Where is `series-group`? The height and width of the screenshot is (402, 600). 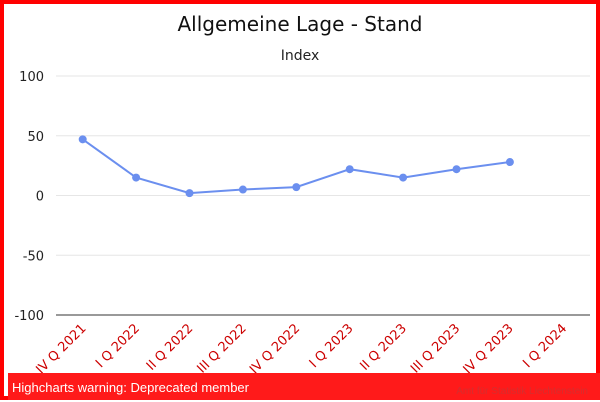 series-group is located at coordinates (296, 166).